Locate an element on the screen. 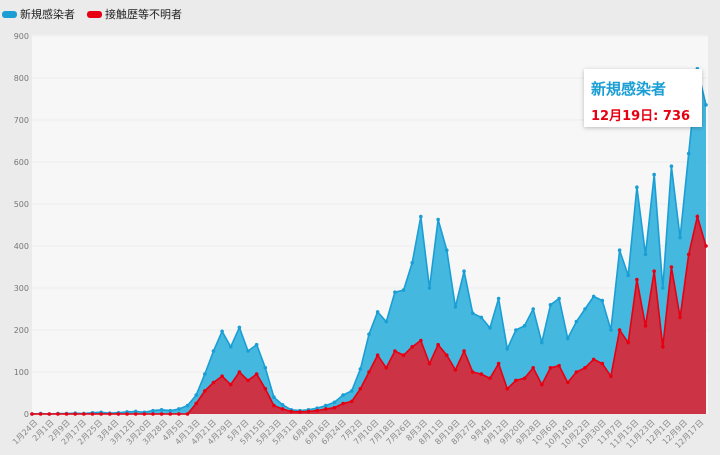 The image size is (720, 455). y-tick-label: 0 is located at coordinates (26, 414).